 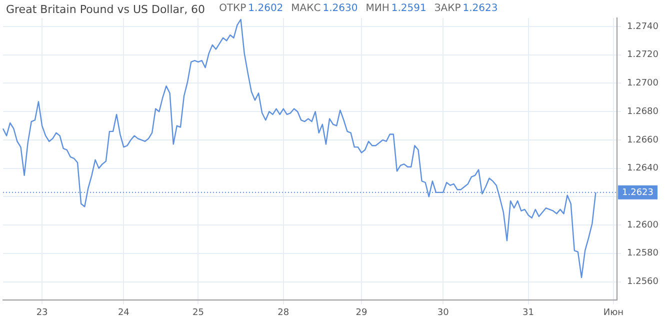 I want to click on x-tick-label: 24, so click(x=124, y=313).